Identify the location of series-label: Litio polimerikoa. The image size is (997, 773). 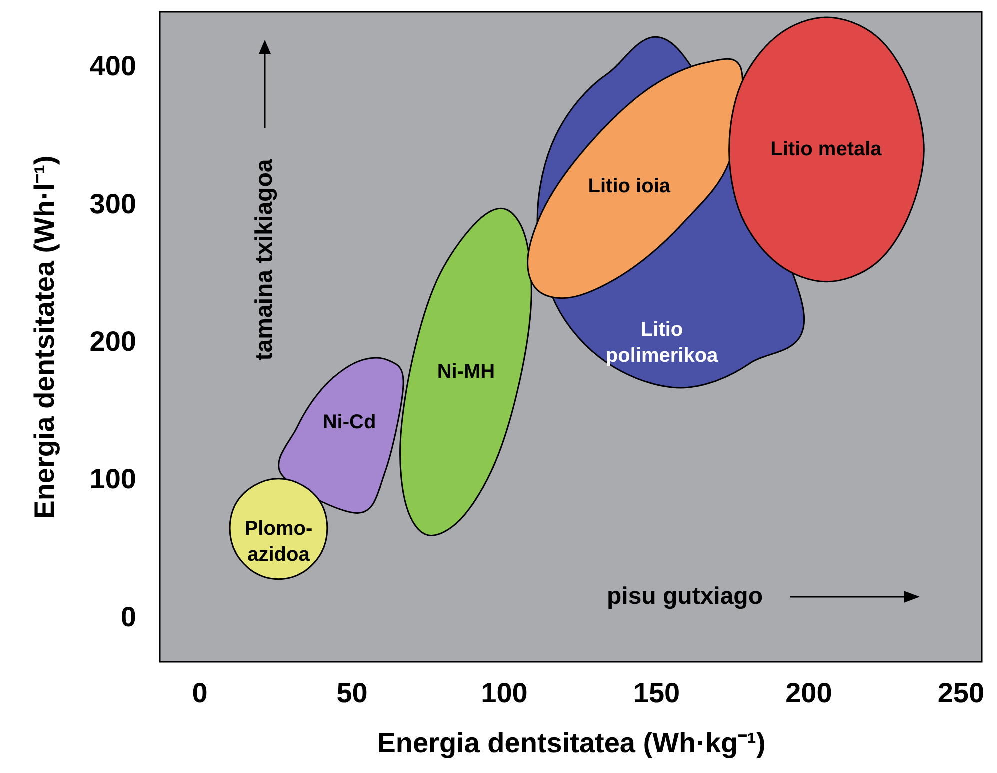
(663, 342).